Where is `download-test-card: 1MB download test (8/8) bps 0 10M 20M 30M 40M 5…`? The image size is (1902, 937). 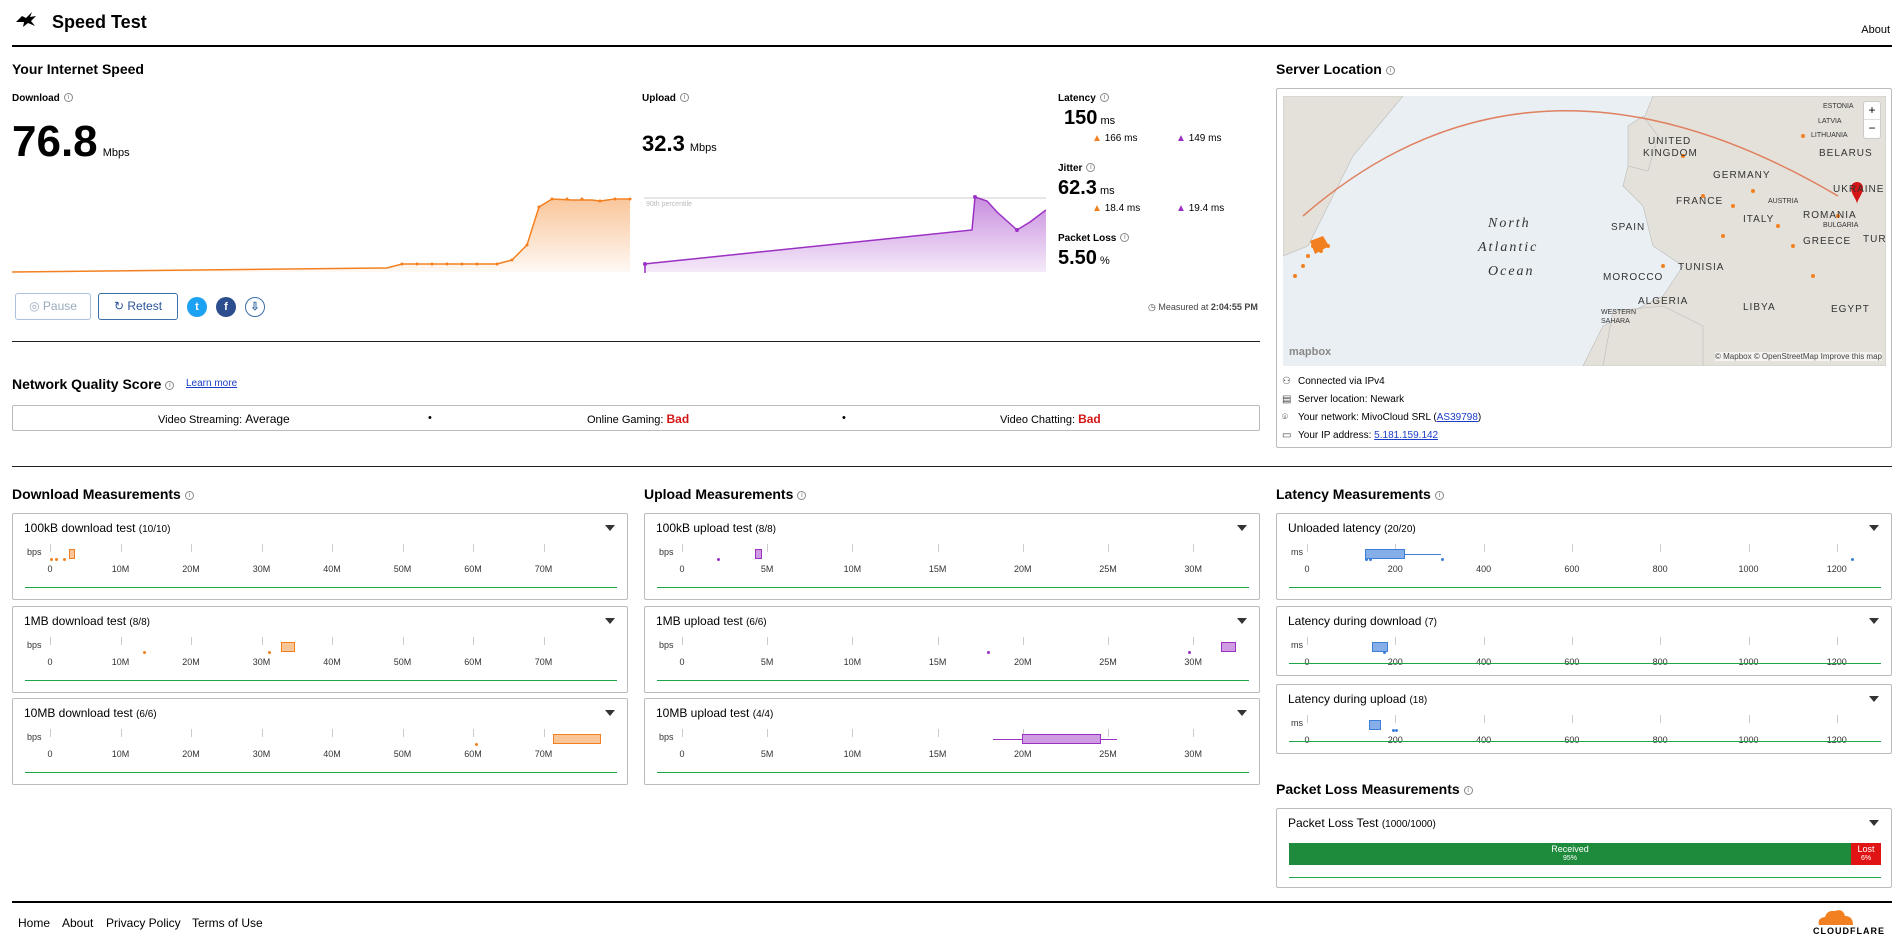 download-test-card: 1MB download test (8/8) bps 0 10M 20M 30M 40M 5… is located at coordinates (320, 649).